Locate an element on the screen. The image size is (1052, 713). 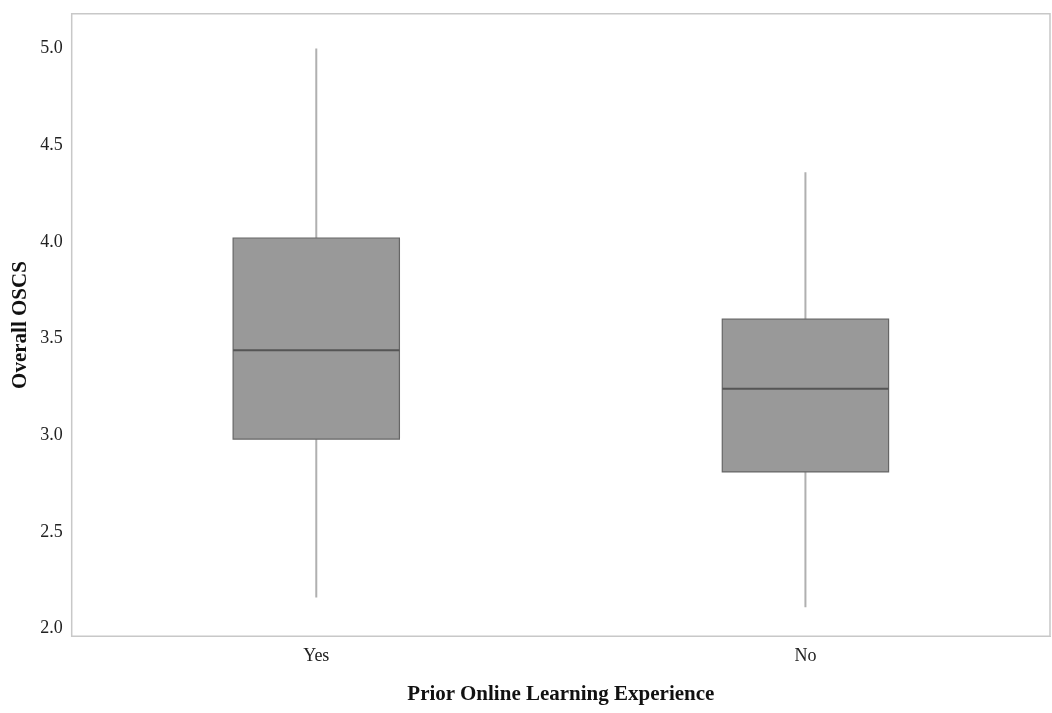
y-tick-label: 3.5 is located at coordinates (51, 337).